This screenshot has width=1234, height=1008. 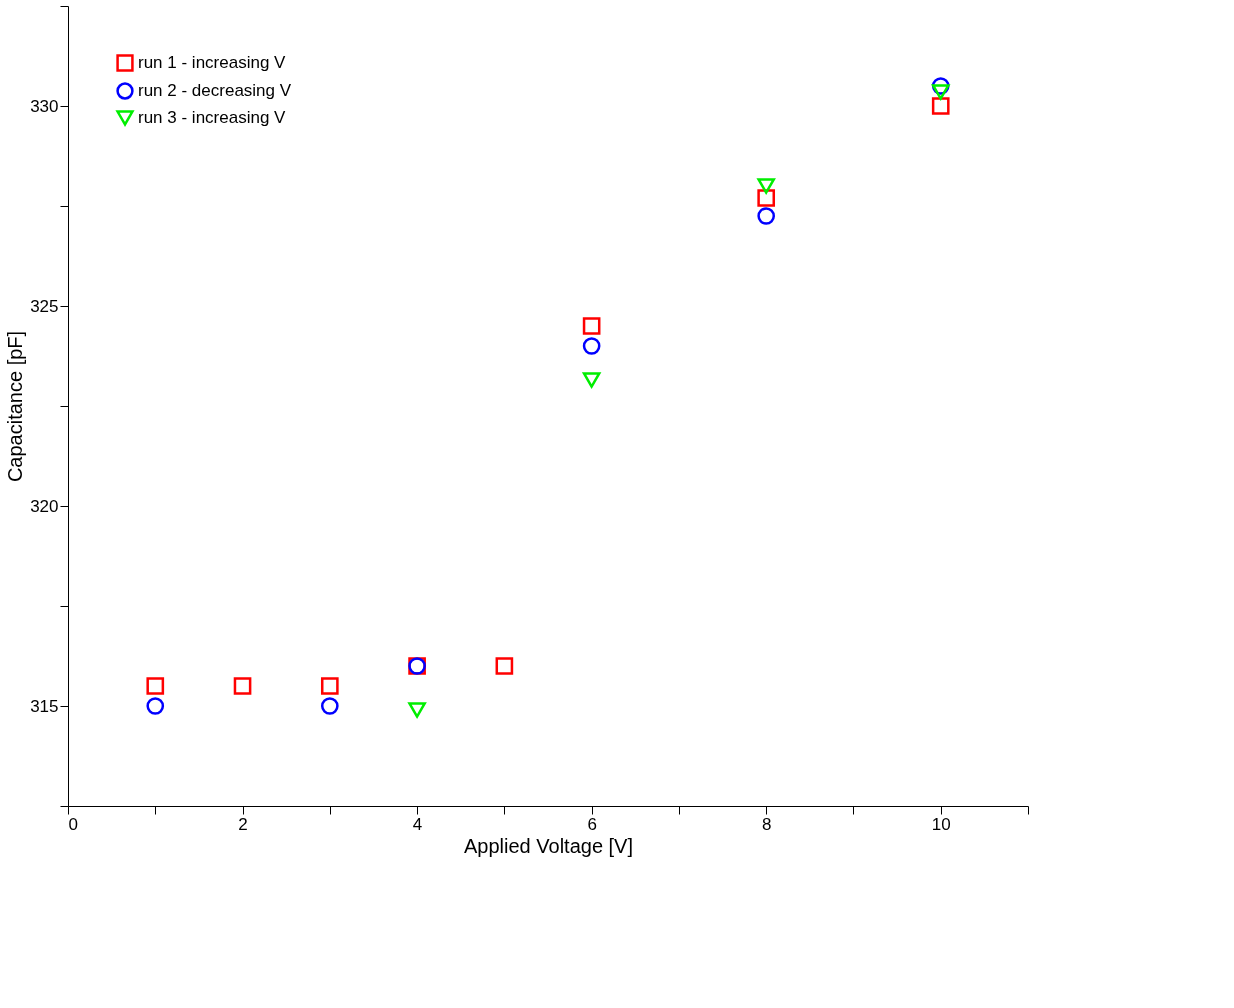 I want to click on x-axis-title: Applied Voltage [V], so click(x=548, y=845).